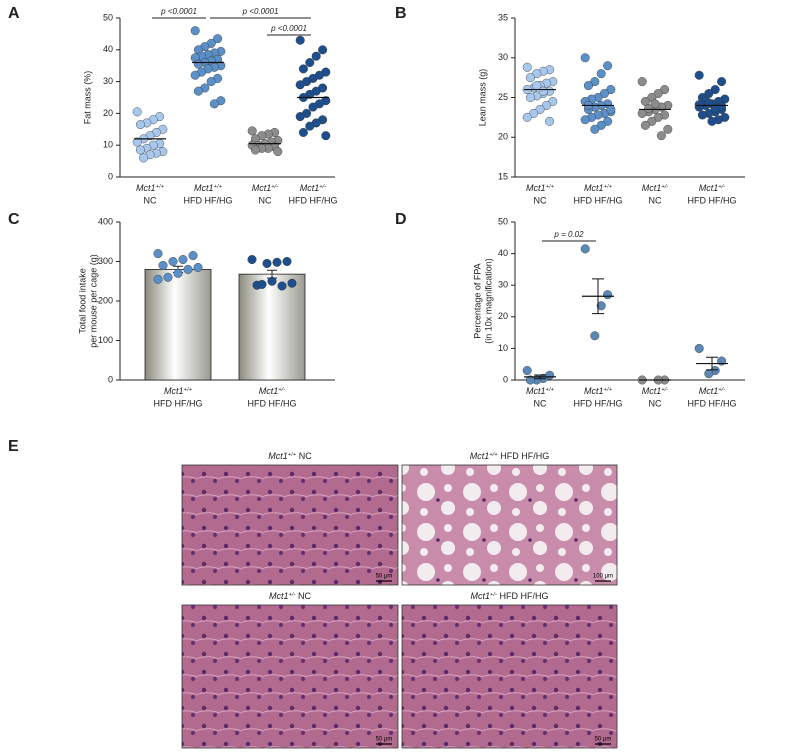 The width and height of the screenshot is (800, 752). I want to click on bar, so click(178, 324).